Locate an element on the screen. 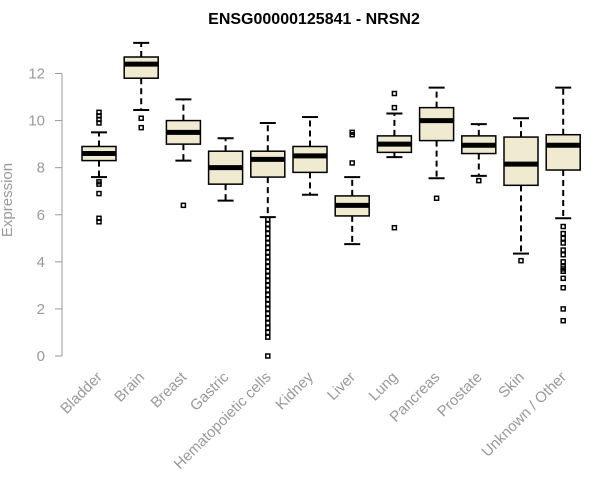 The height and width of the screenshot is (500, 600). x-tick-label: Brain is located at coordinates (129, 387).